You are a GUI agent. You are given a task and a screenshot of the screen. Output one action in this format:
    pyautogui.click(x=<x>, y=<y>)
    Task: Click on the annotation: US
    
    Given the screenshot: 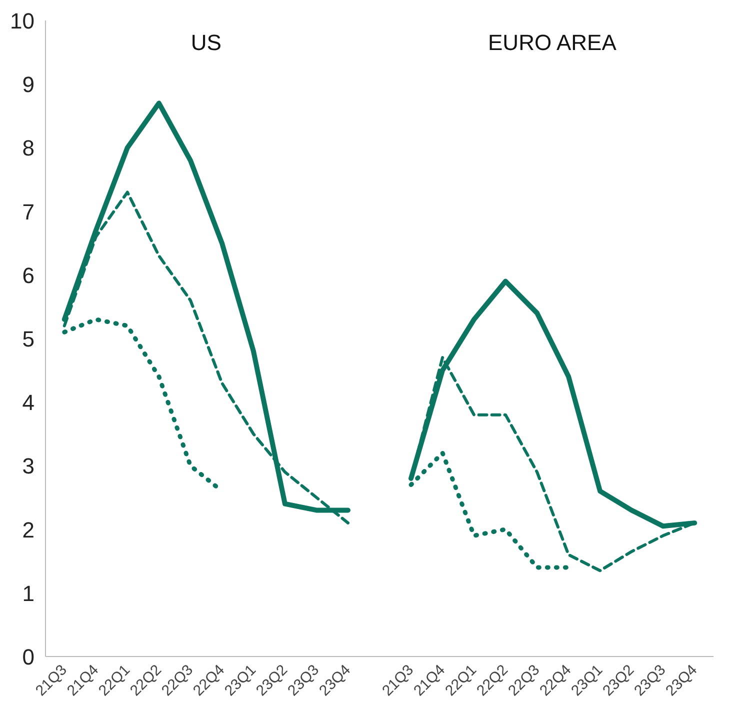 What is the action you would take?
    pyautogui.click(x=206, y=43)
    